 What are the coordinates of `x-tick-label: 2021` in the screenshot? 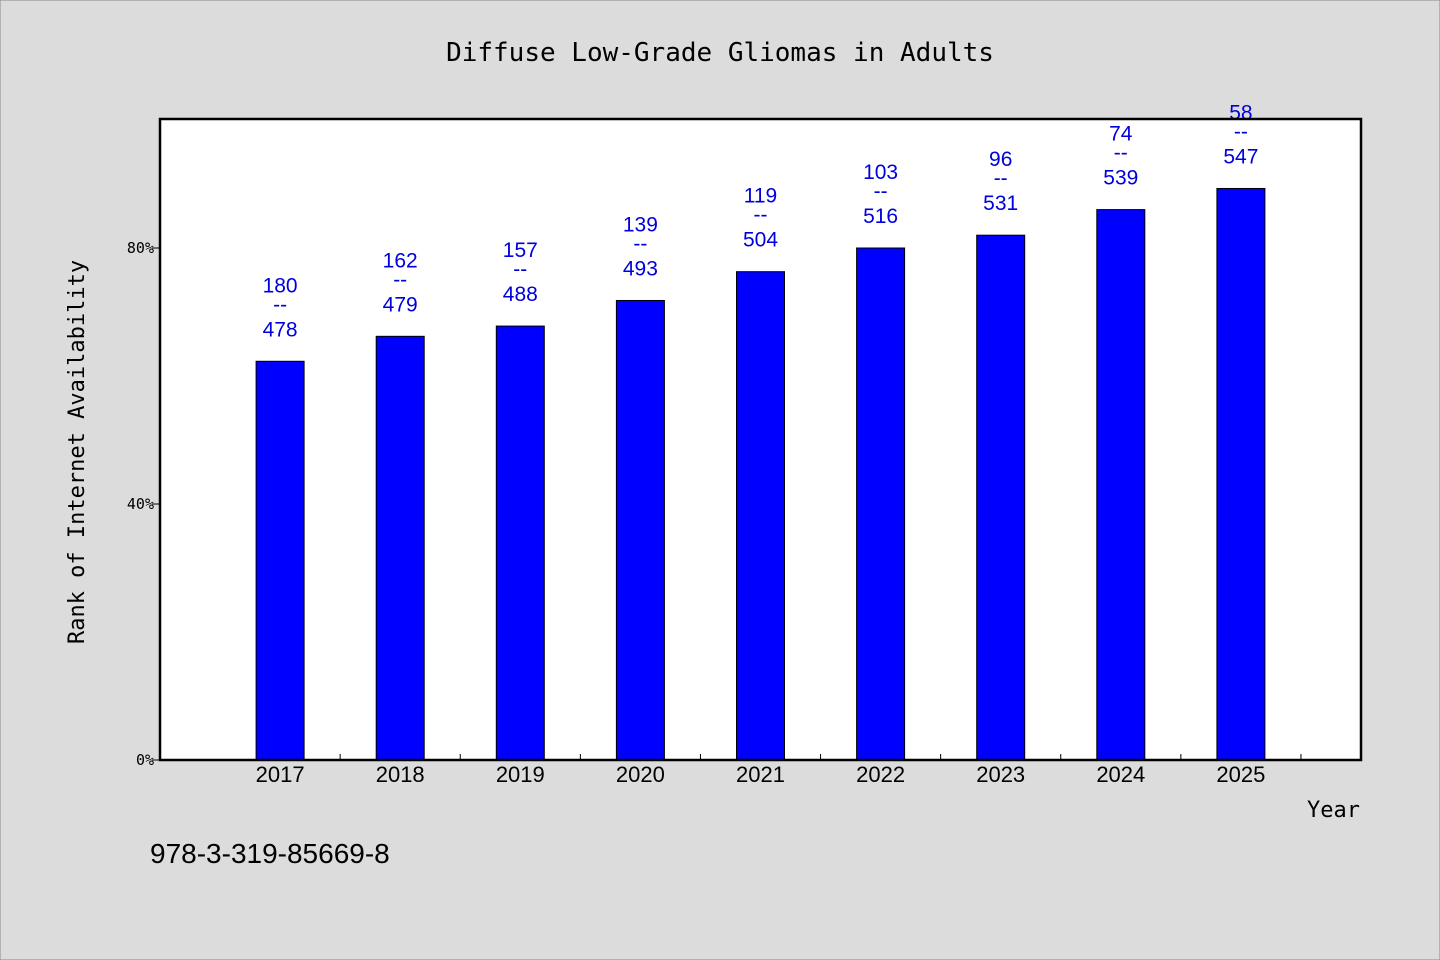 It's located at (760, 774).